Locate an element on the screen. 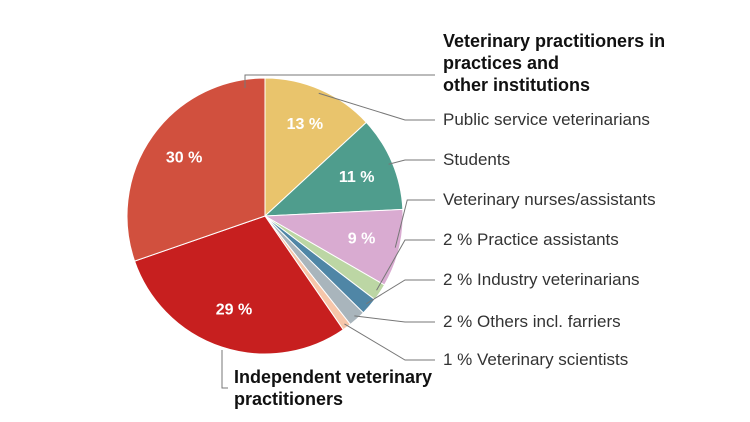  slice-value-label: 11 % is located at coordinates (357, 177).